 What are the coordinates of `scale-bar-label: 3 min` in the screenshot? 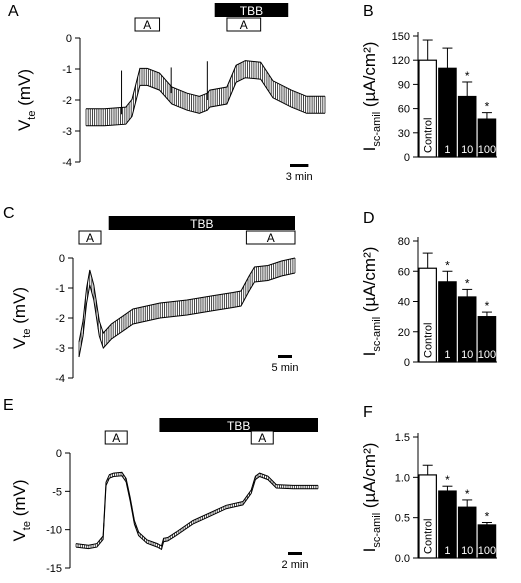 It's located at (299, 177).